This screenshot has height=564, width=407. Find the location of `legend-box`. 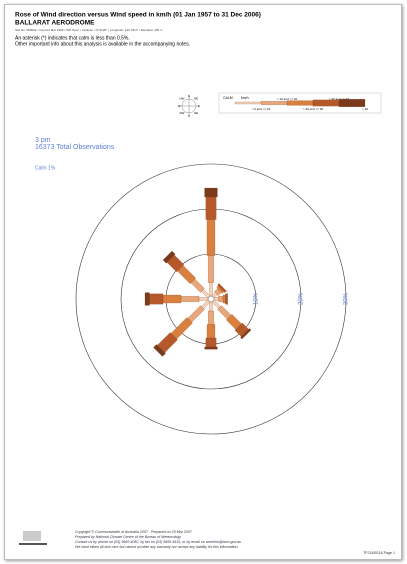

legend-box is located at coordinates (300, 103).